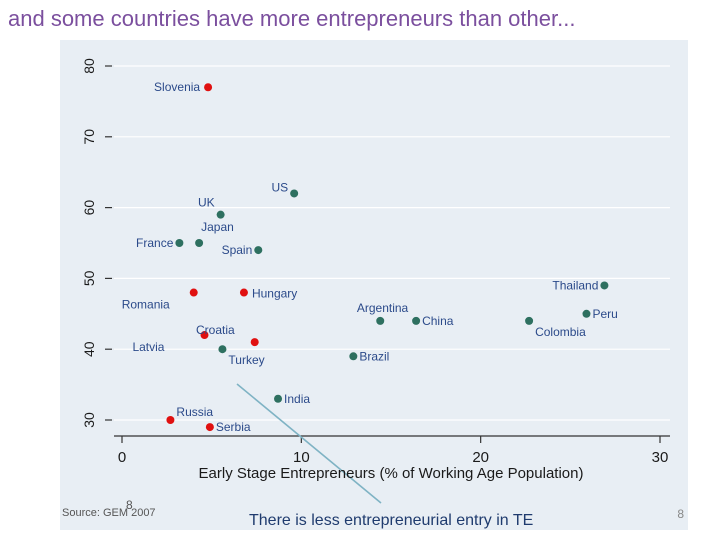  What do you see at coordinates (416, 320) in the screenshot?
I see `point-china` at bounding box center [416, 320].